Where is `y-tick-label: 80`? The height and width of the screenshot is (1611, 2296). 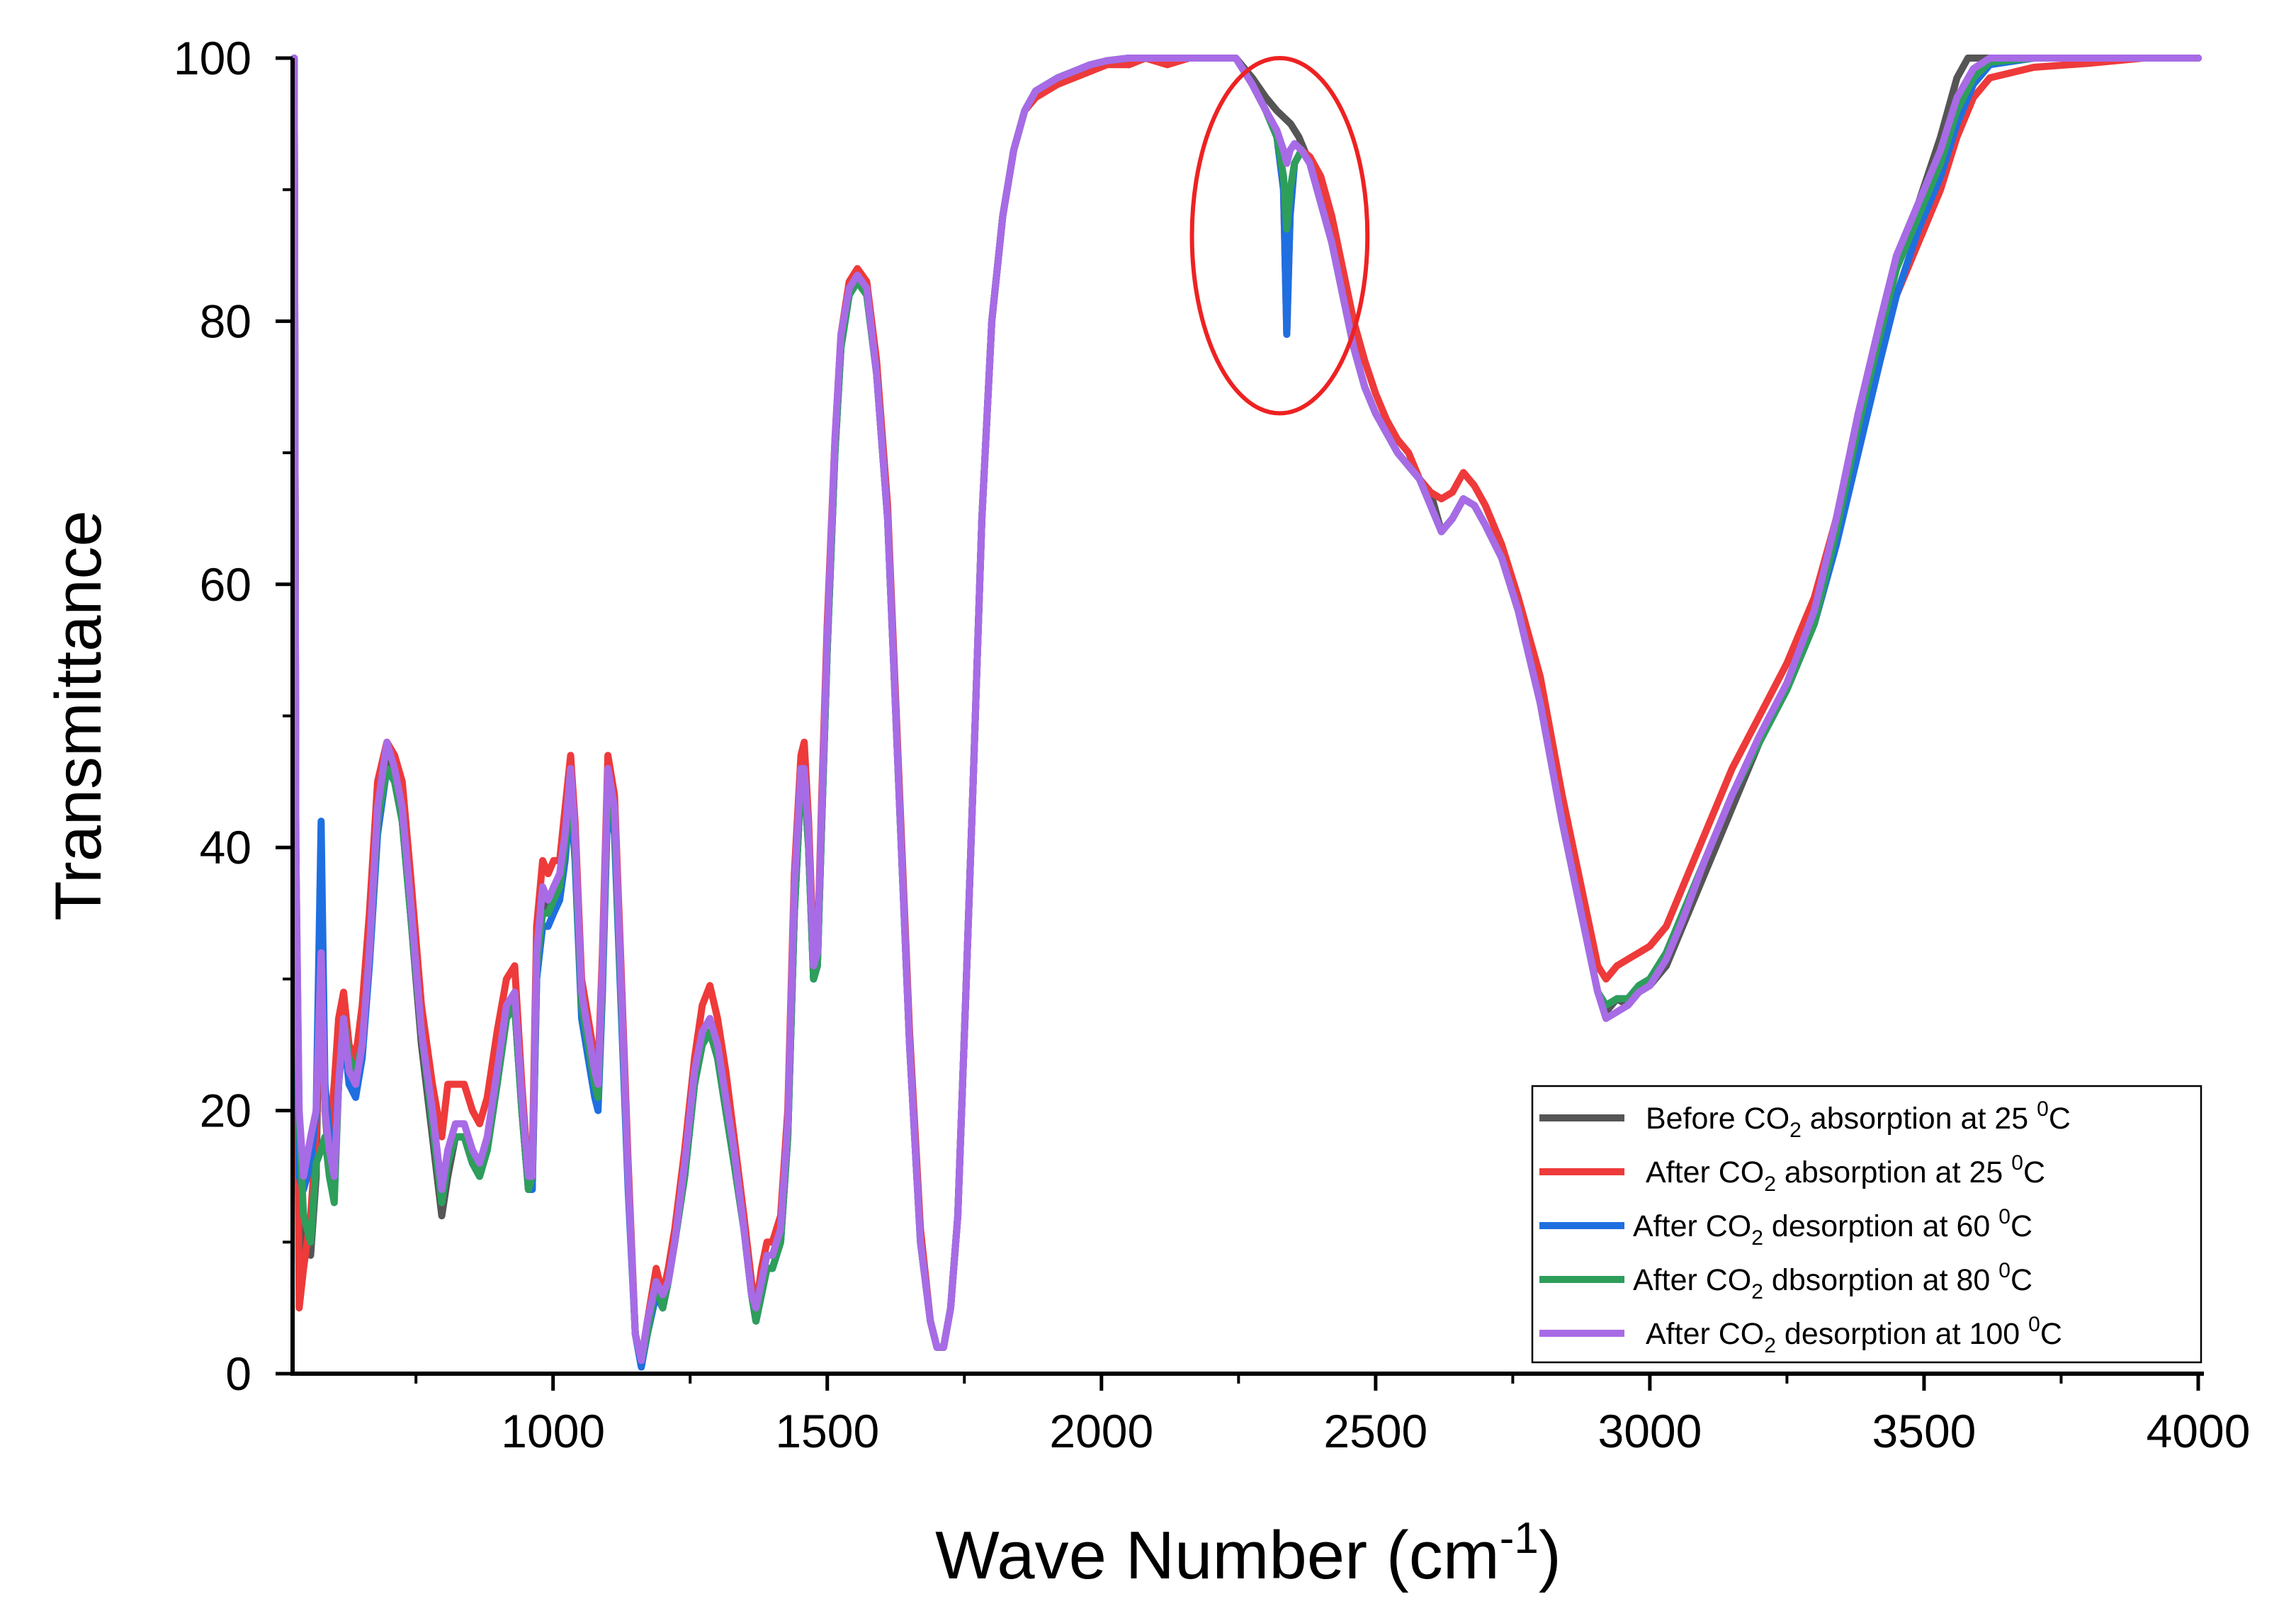
y-tick-label: 80 is located at coordinates (225, 321).